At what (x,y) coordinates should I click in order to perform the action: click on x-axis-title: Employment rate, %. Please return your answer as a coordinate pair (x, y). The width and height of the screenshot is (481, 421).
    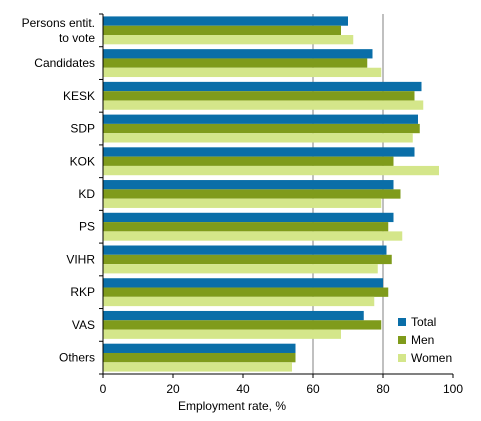
    Looking at the image, I should click on (232, 406).